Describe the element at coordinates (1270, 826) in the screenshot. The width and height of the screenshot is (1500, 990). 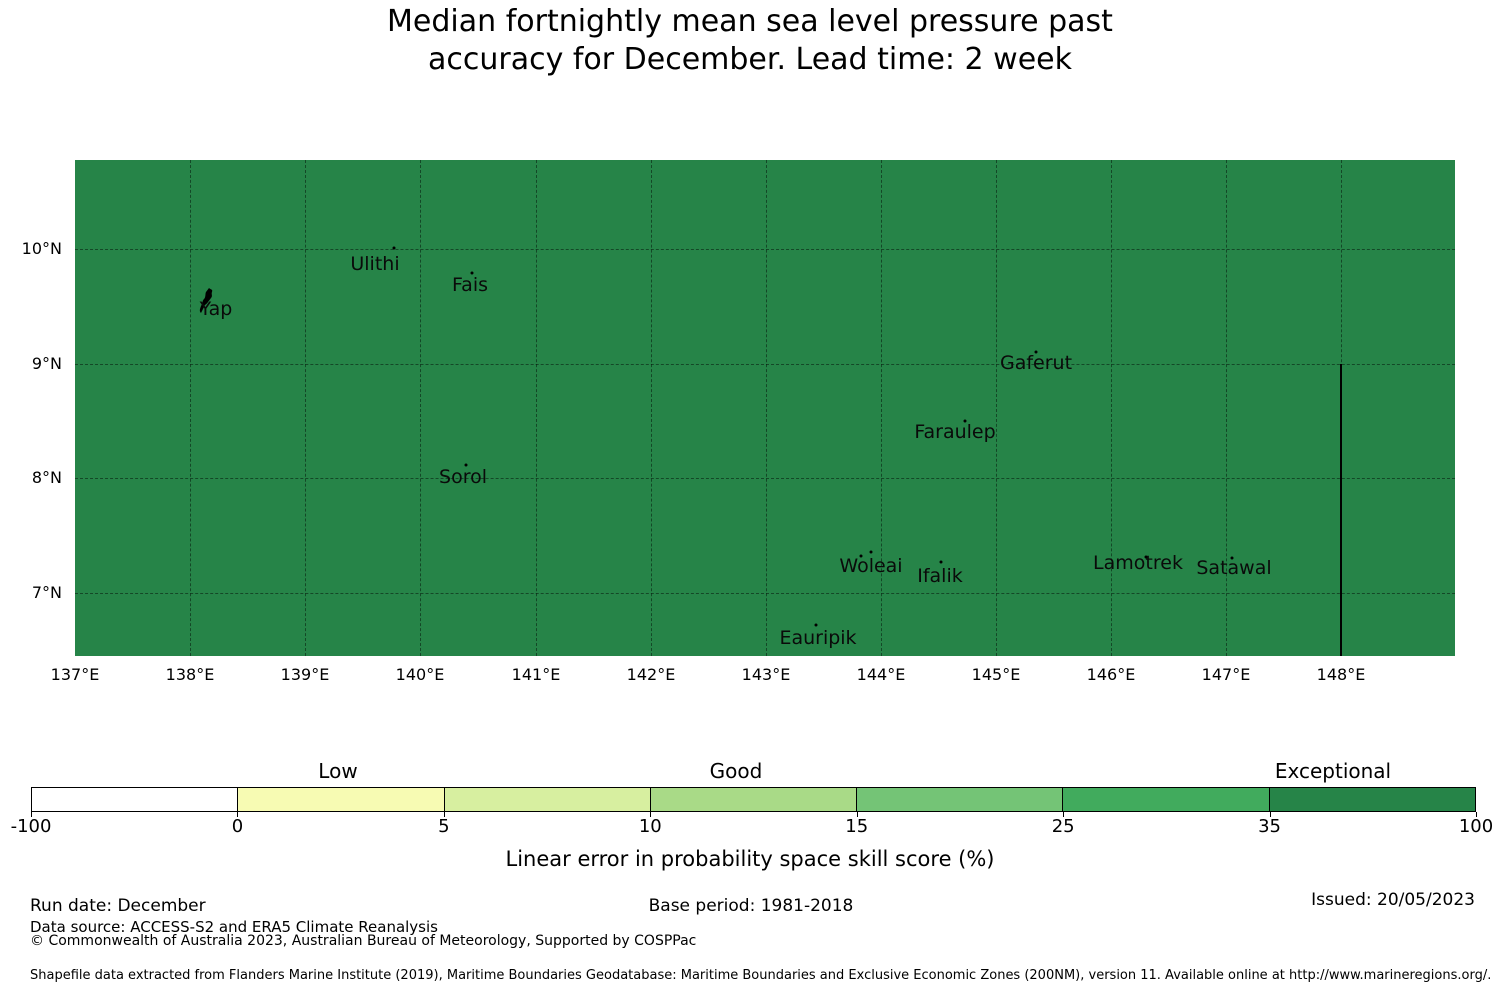
I see `colorbar-tick-35: 35` at that location.